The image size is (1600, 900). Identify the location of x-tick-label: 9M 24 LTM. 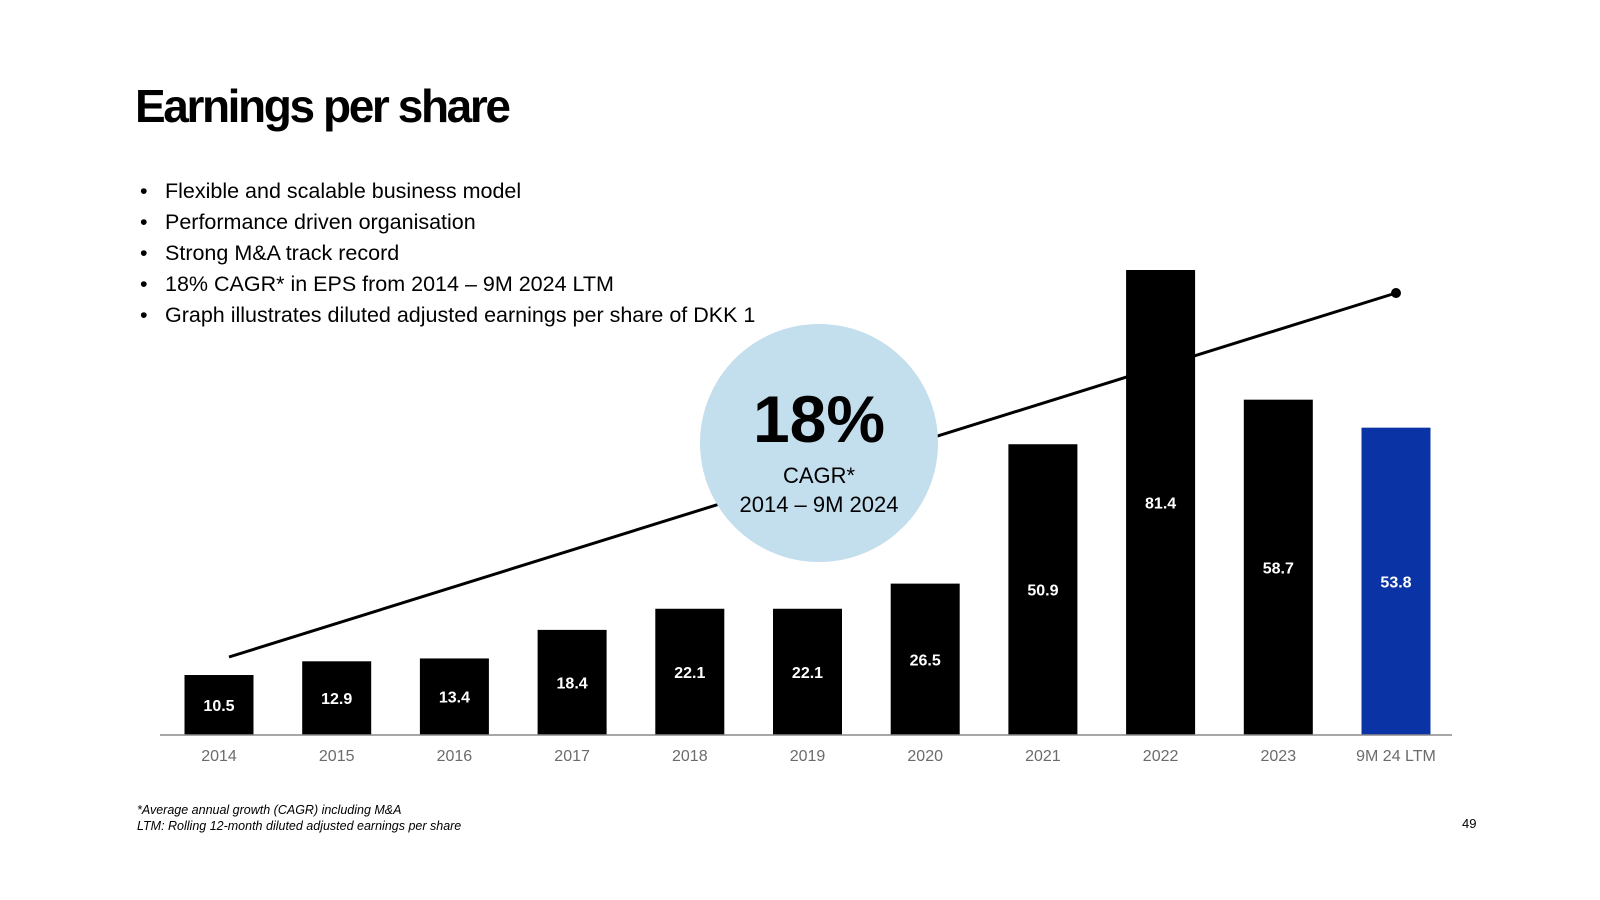
(1396, 756).